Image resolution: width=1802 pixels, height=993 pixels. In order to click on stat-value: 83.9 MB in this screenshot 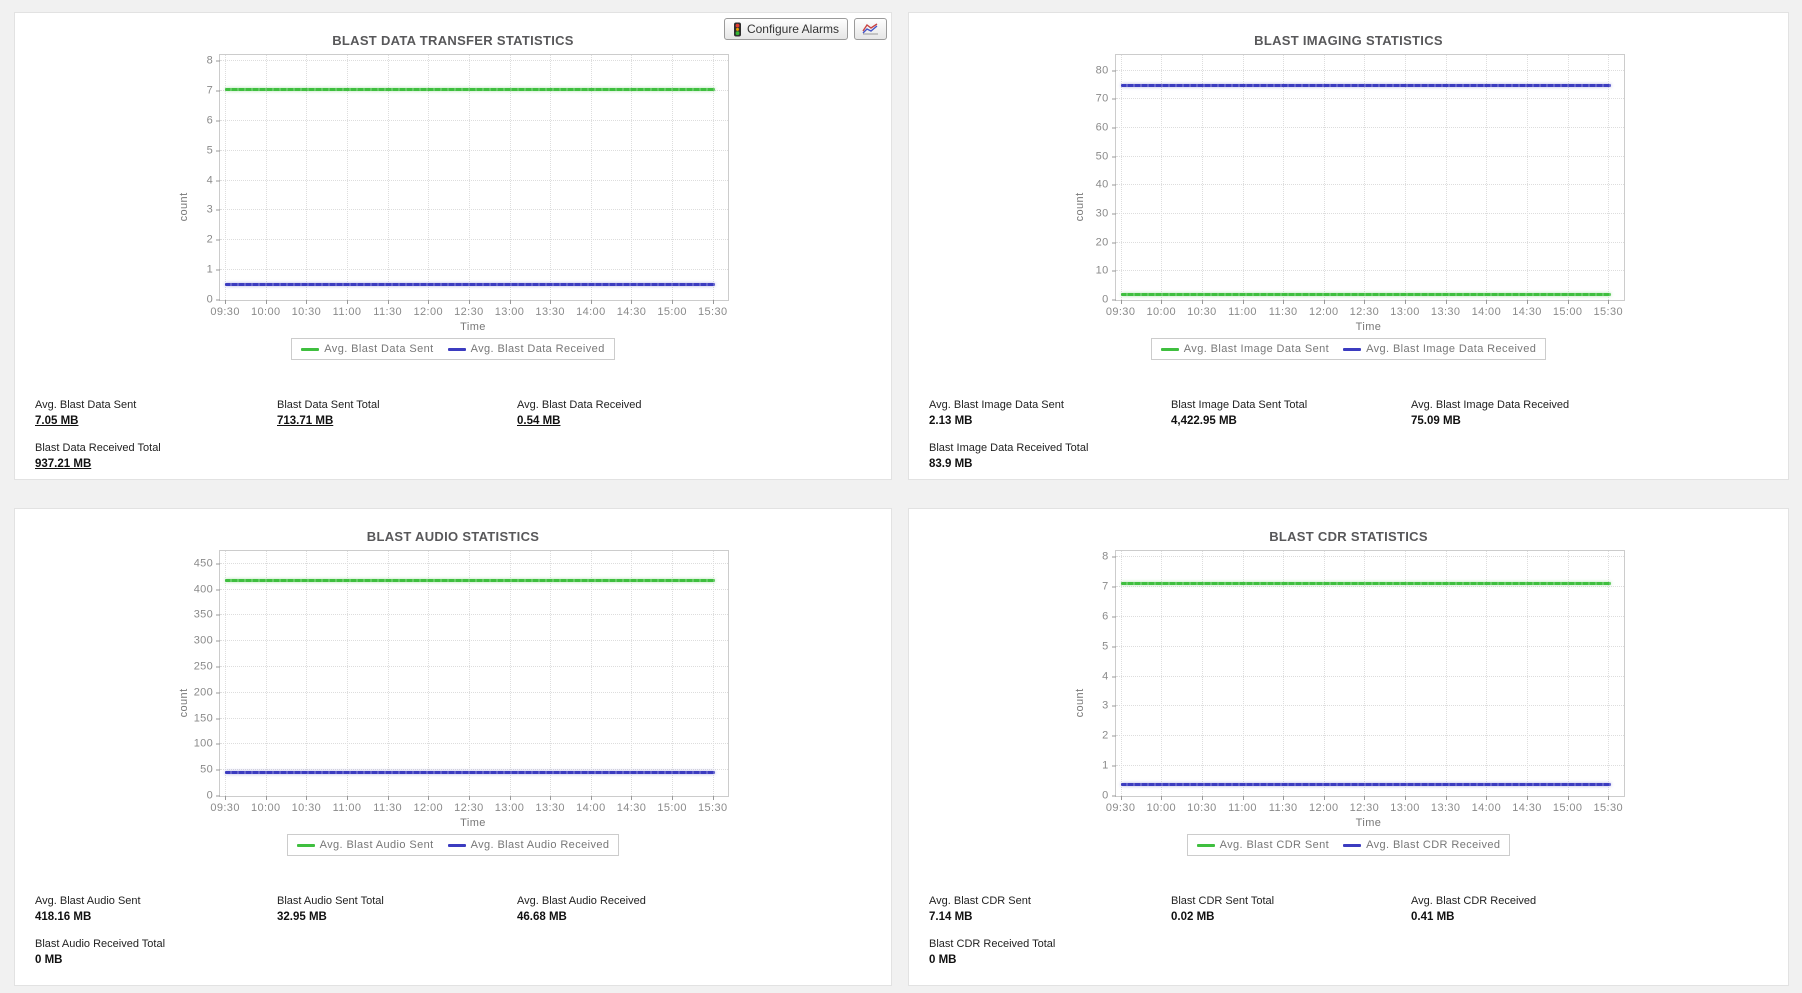, I will do `click(951, 464)`.